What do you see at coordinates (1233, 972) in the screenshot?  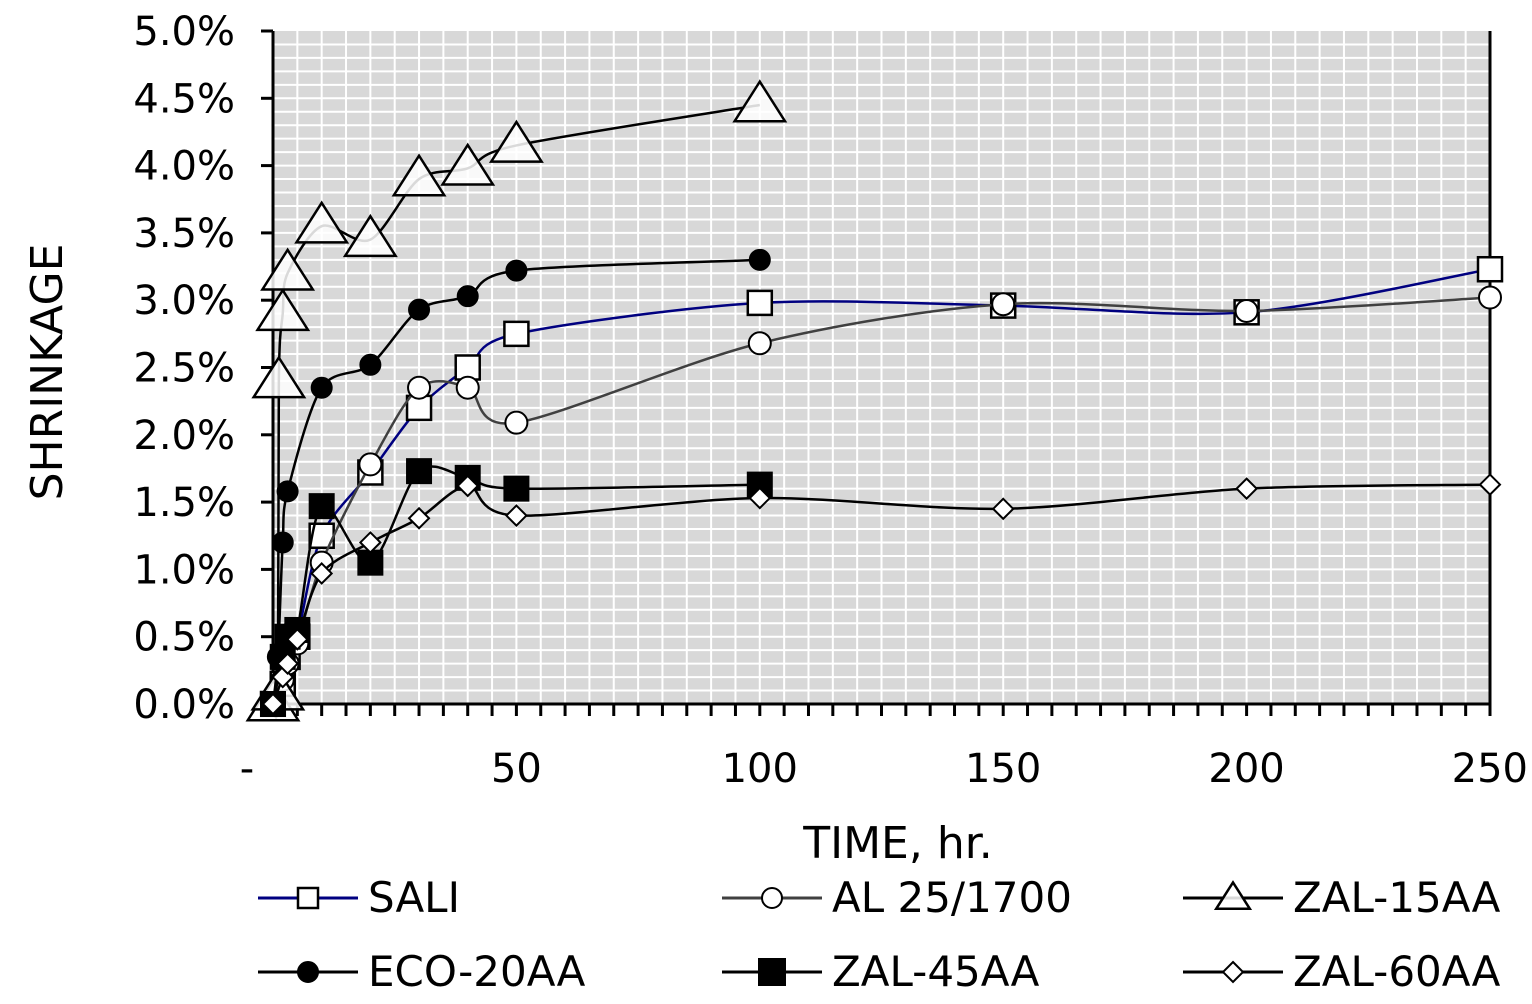 I see `data-point-diamond-open` at bounding box center [1233, 972].